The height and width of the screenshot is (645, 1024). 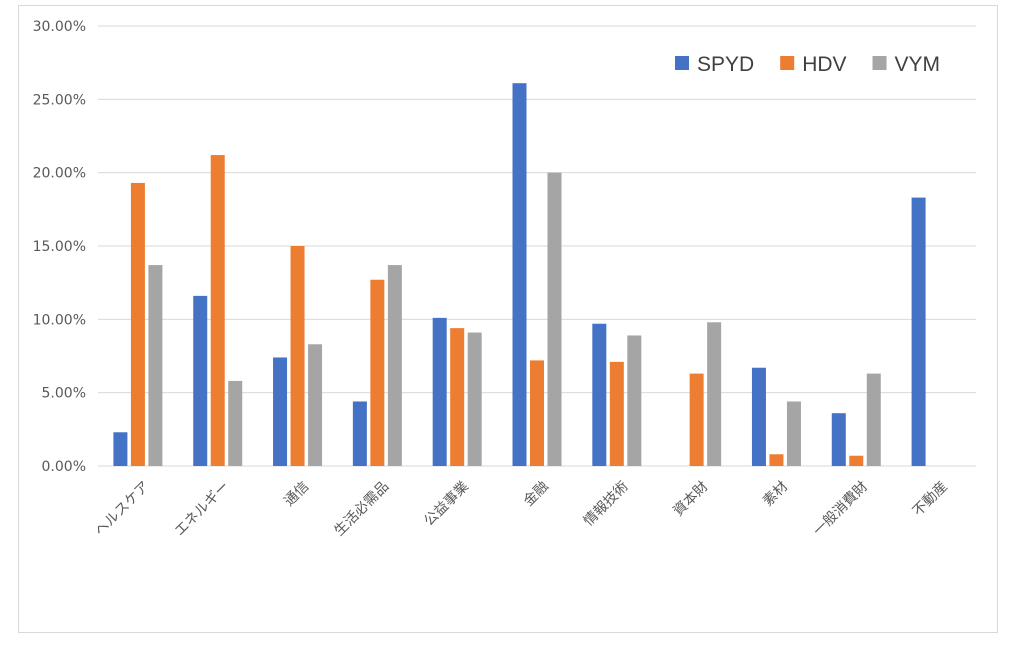 I want to click on legend-swatch-vym, so click(x=879, y=63).